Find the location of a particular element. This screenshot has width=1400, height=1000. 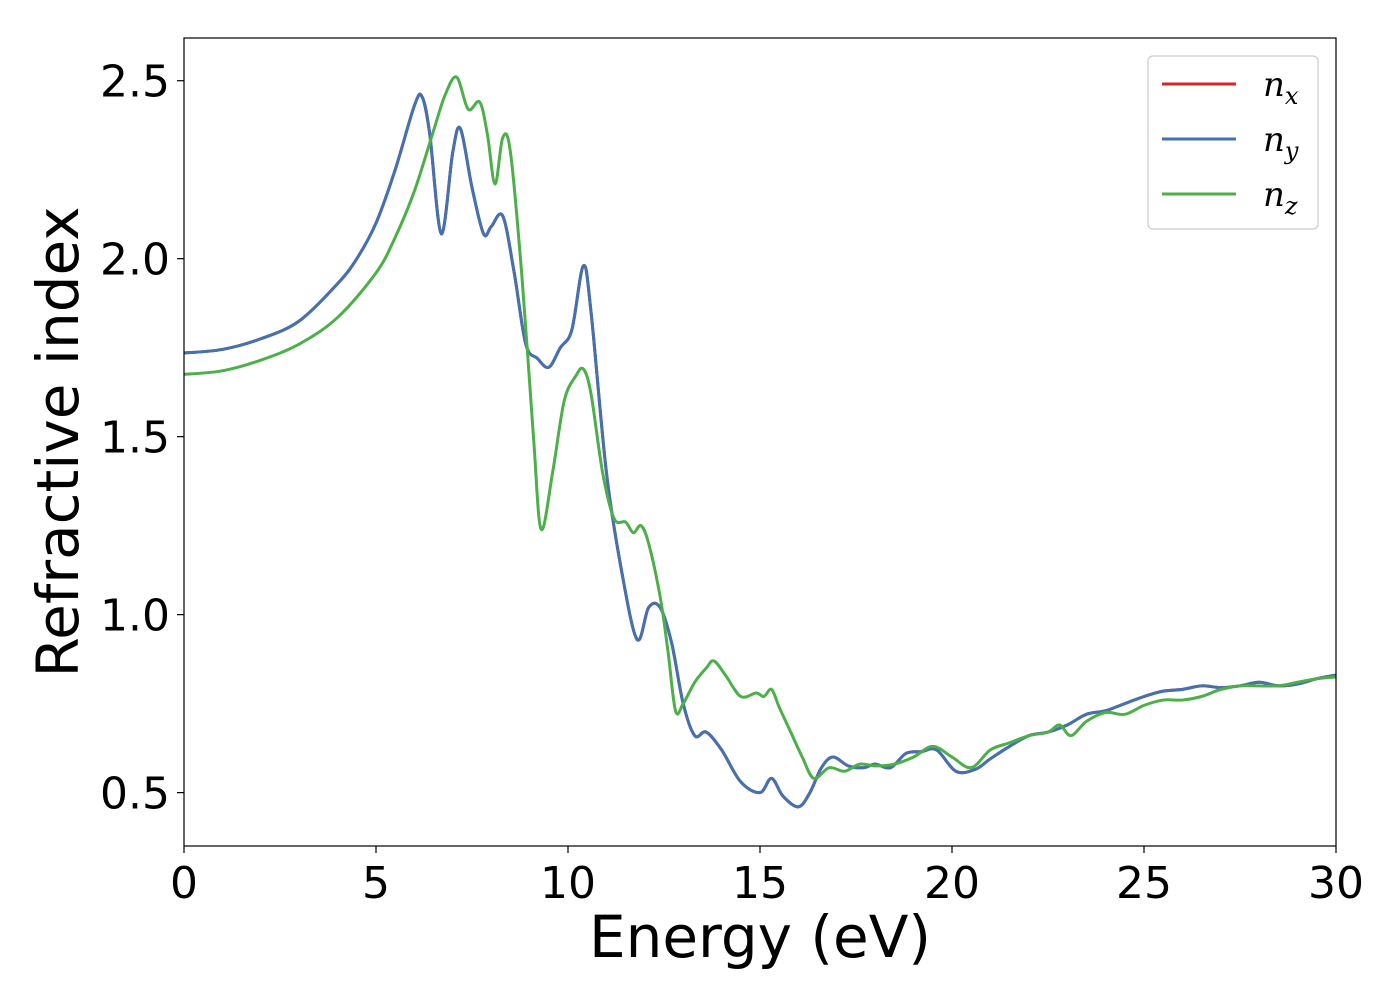

x-tick-label: 10 is located at coordinates (568, 883).